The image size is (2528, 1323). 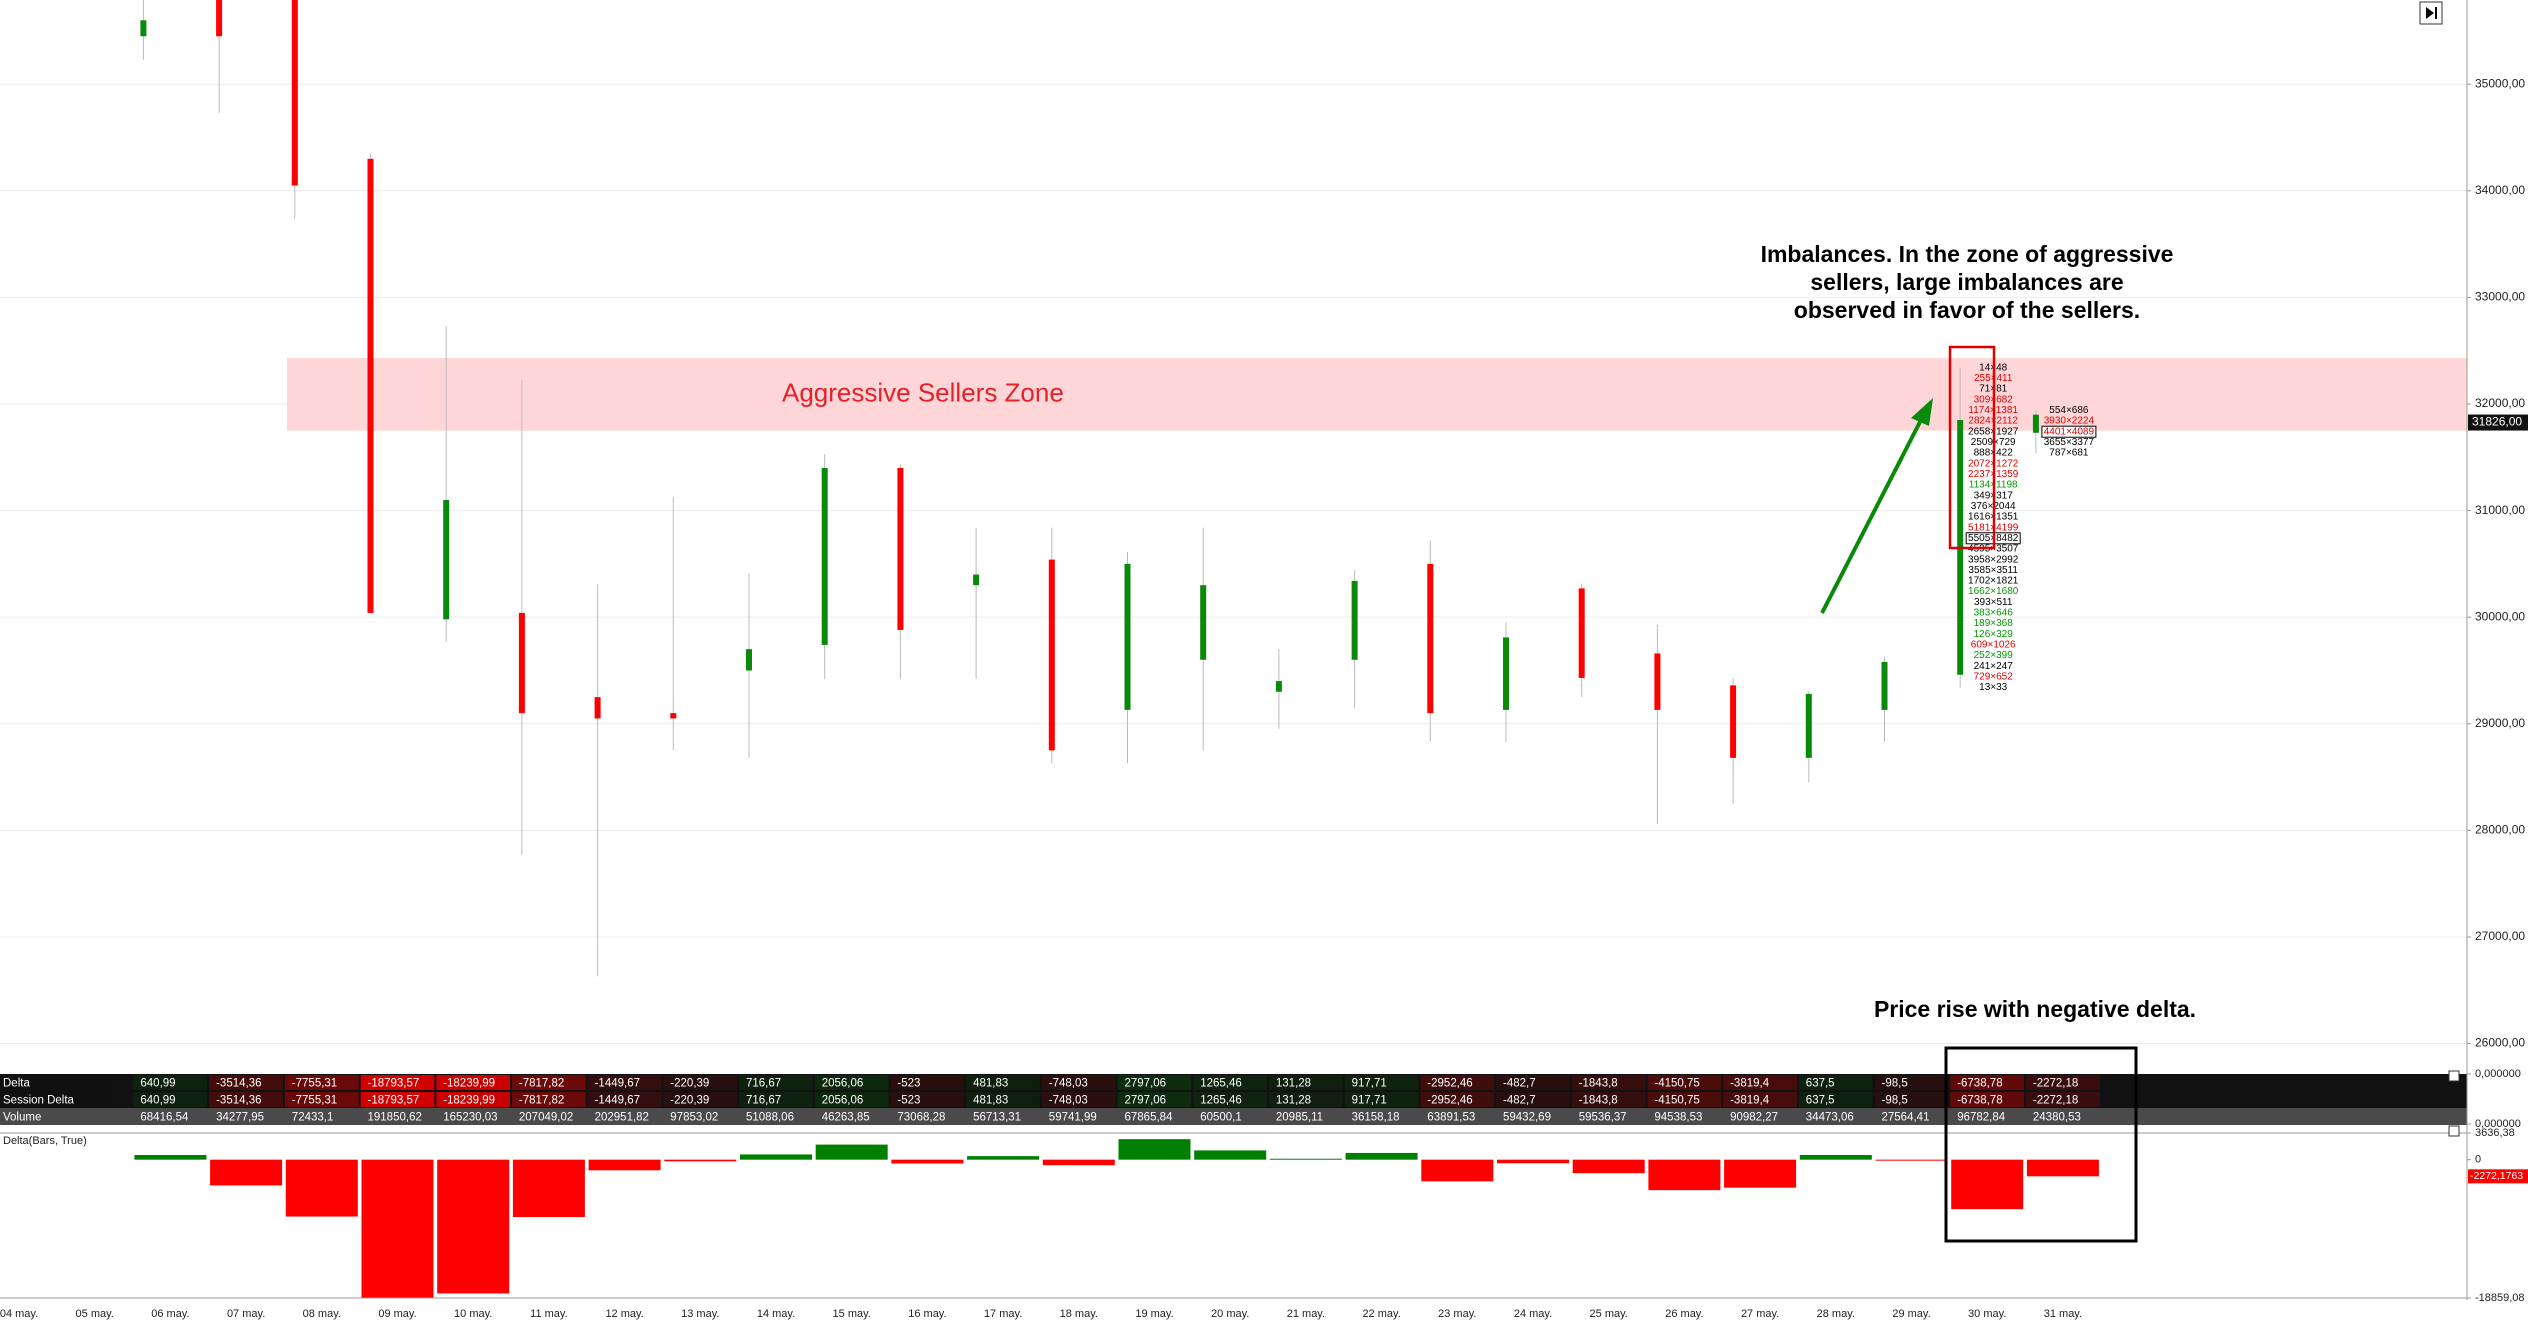 I want to click on x-tick-label: 10 may., so click(x=473, y=1314).